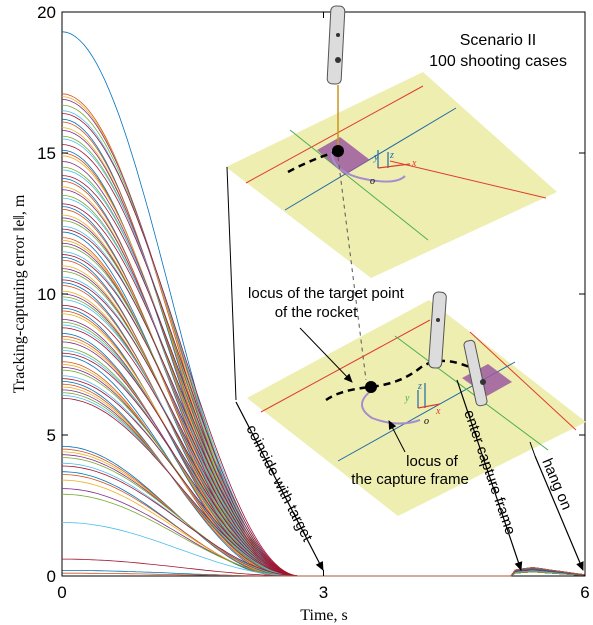 This screenshot has height=625, width=593. What do you see at coordinates (51, 435) in the screenshot?
I see `y-tick-label: 5` at bounding box center [51, 435].